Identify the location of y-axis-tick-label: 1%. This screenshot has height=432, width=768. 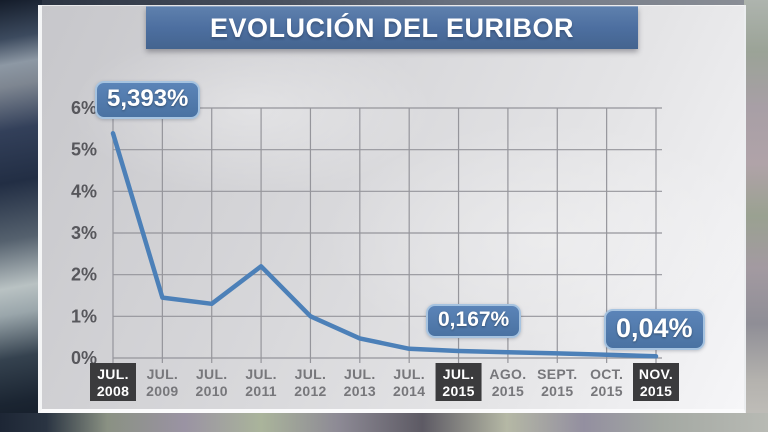
(84, 316).